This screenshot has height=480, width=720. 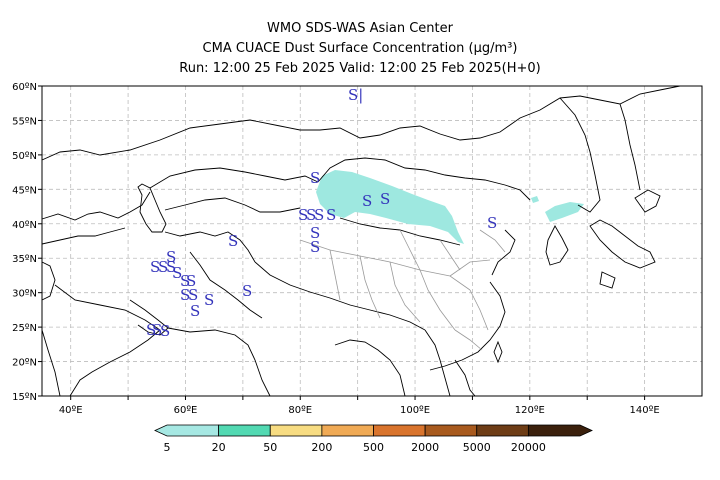 I want to click on dust-shading, so click(x=450, y=207).